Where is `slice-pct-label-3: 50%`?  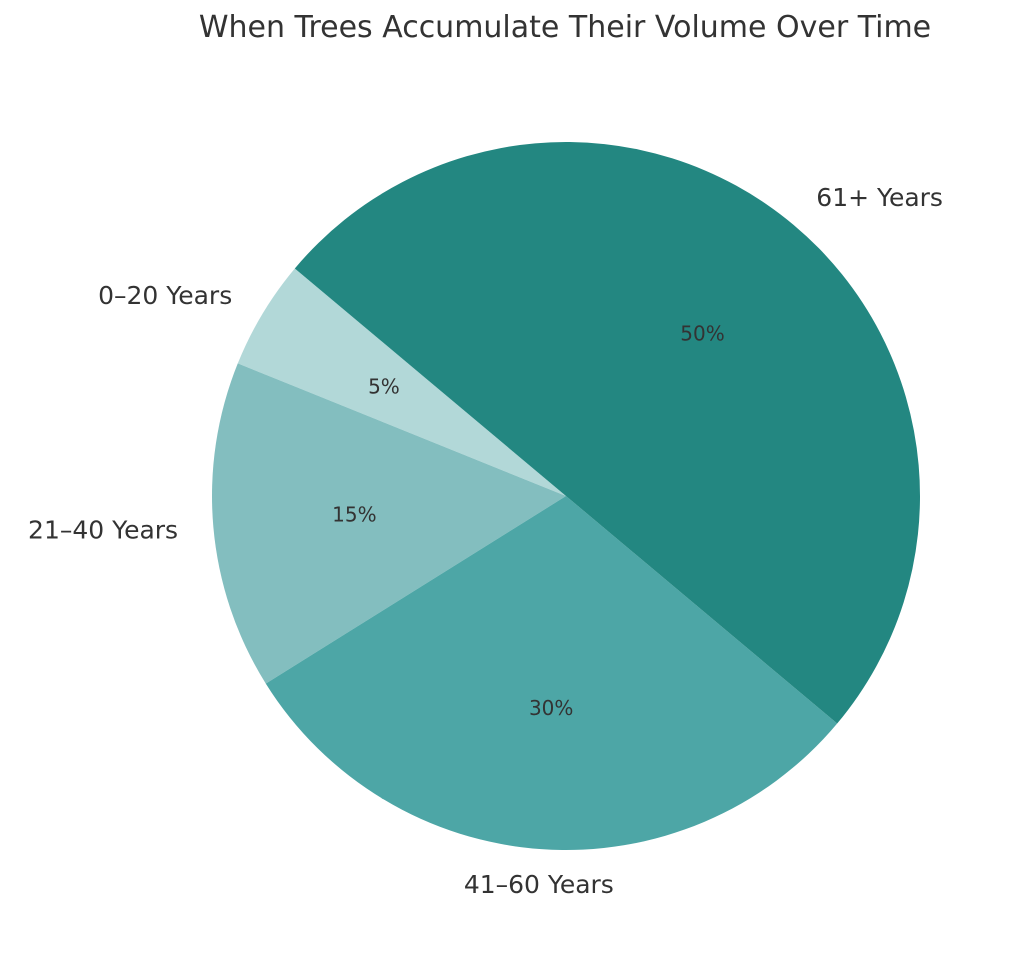
slice-pct-label-3: 50% is located at coordinates (702, 333).